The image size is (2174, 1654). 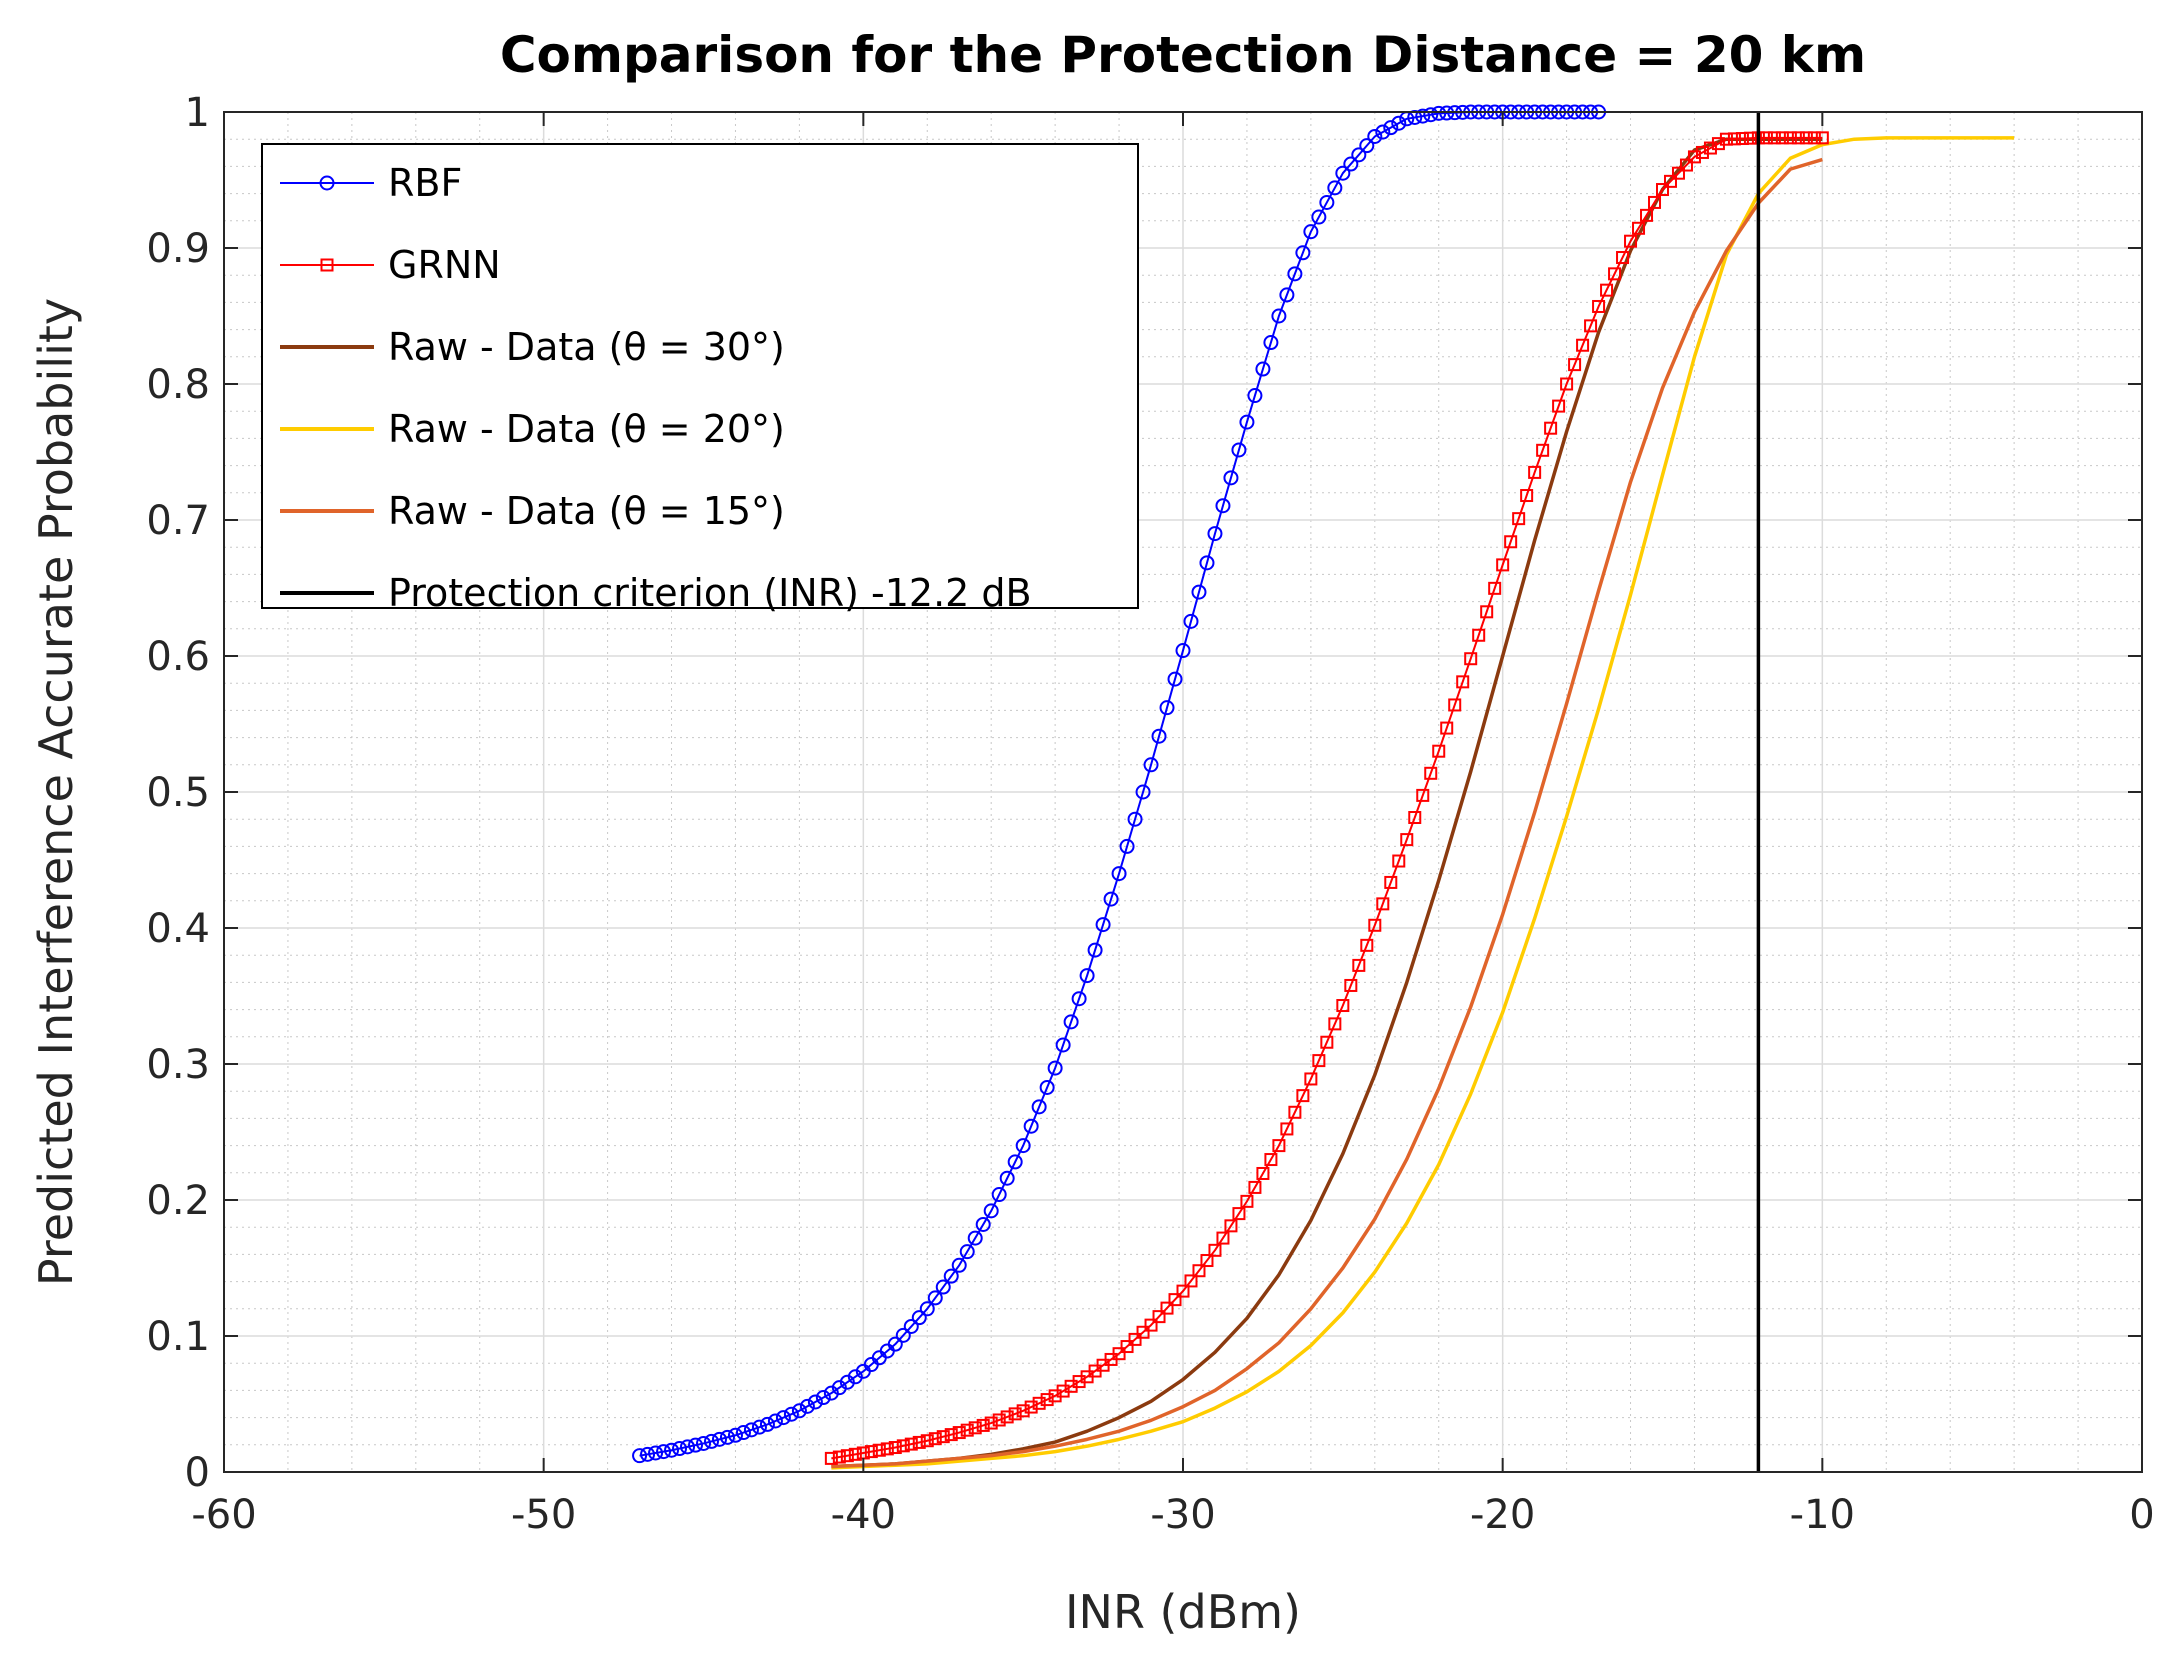 What do you see at coordinates (1183, 1612) in the screenshot?
I see `x-axis-title: INR (dBm)` at bounding box center [1183, 1612].